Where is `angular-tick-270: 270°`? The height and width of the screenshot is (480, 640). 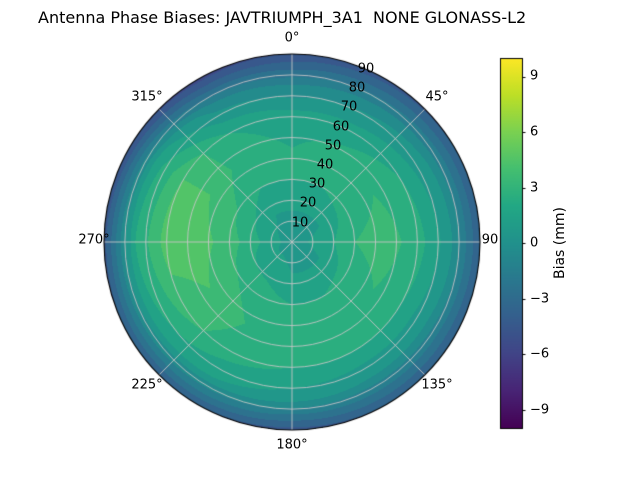
angular-tick-270: 270° is located at coordinates (94, 240).